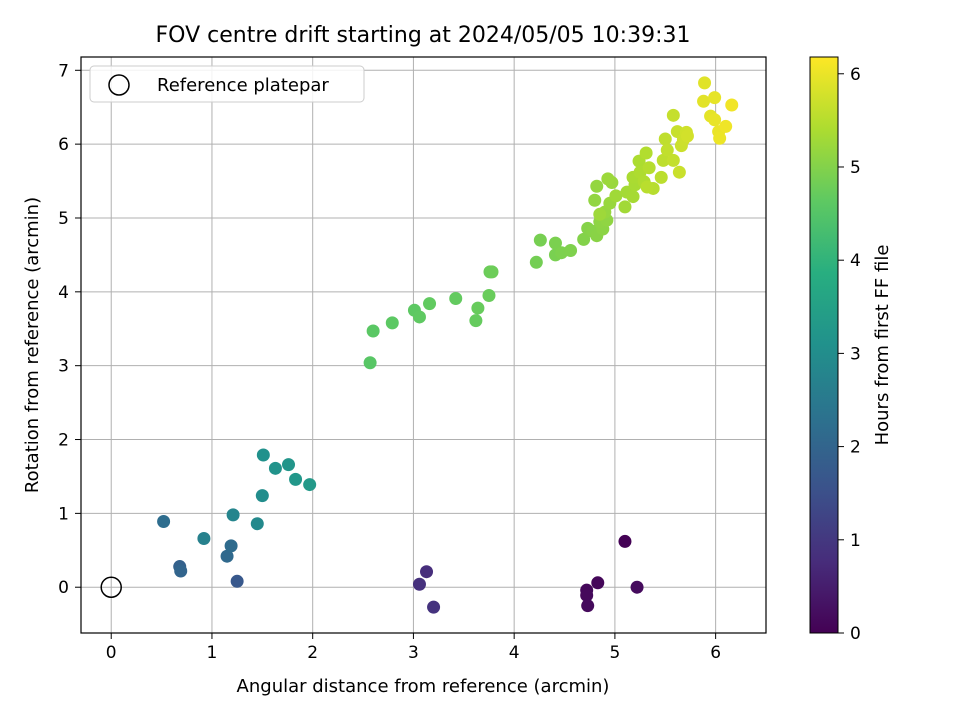  What do you see at coordinates (69, 329) in the screenshot?
I see `y-axis-ticks: 0 1 2 3 4 5 6 7` at bounding box center [69, 329].